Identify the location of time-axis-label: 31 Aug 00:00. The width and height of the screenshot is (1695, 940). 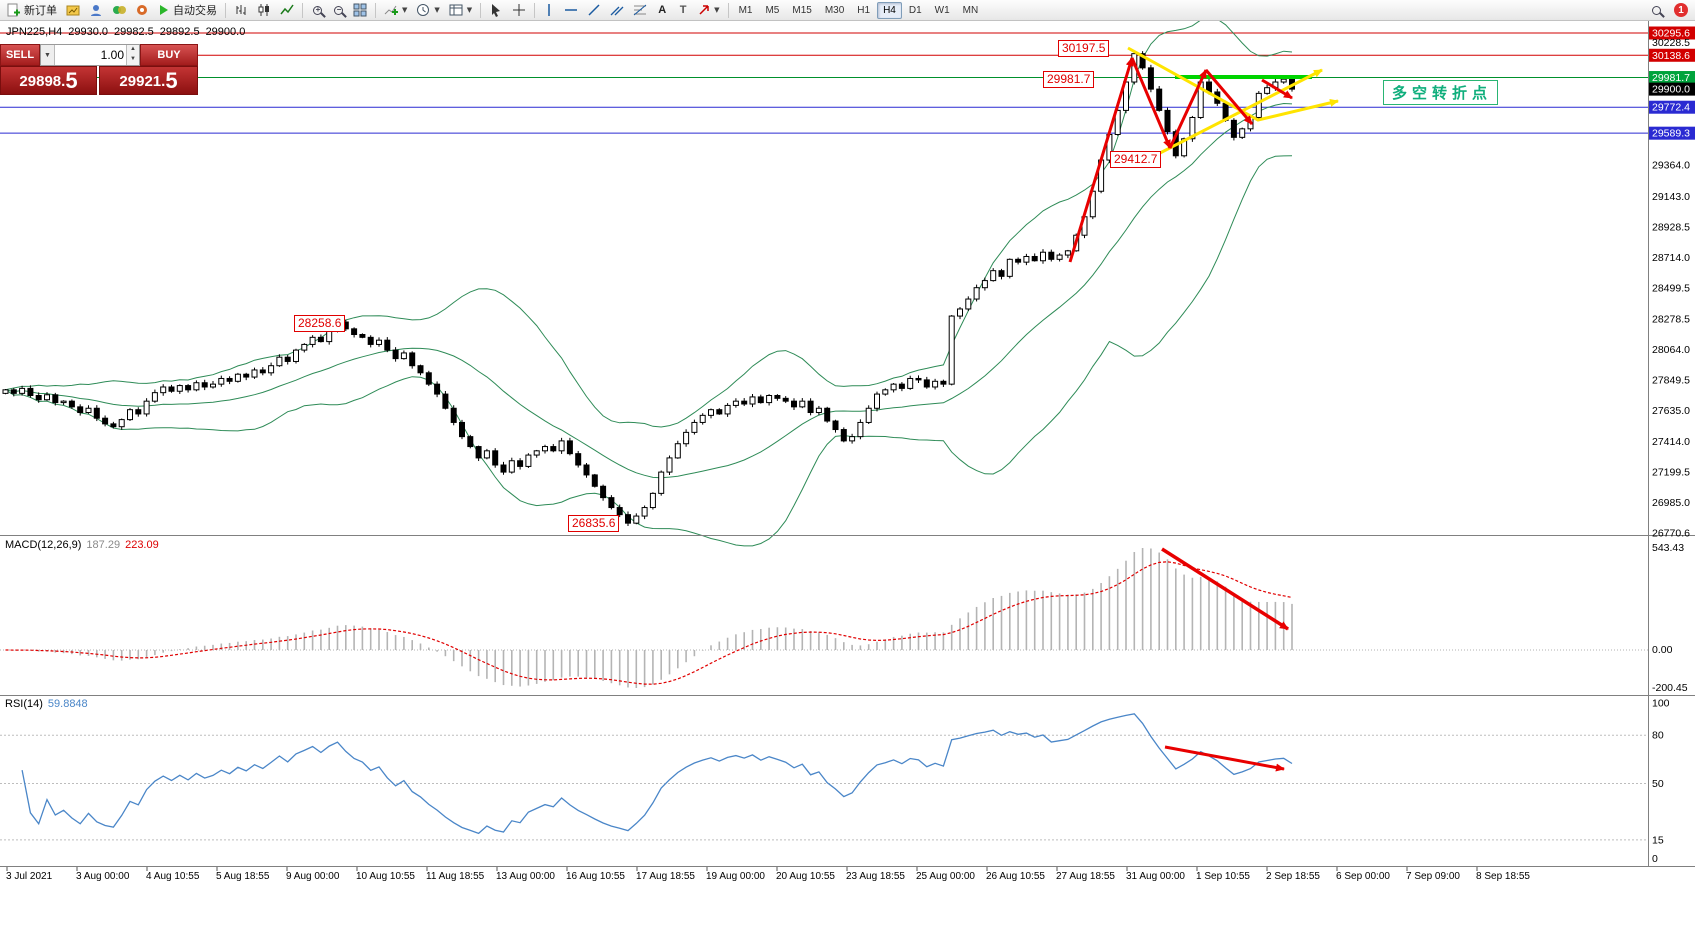
(1155, 876).